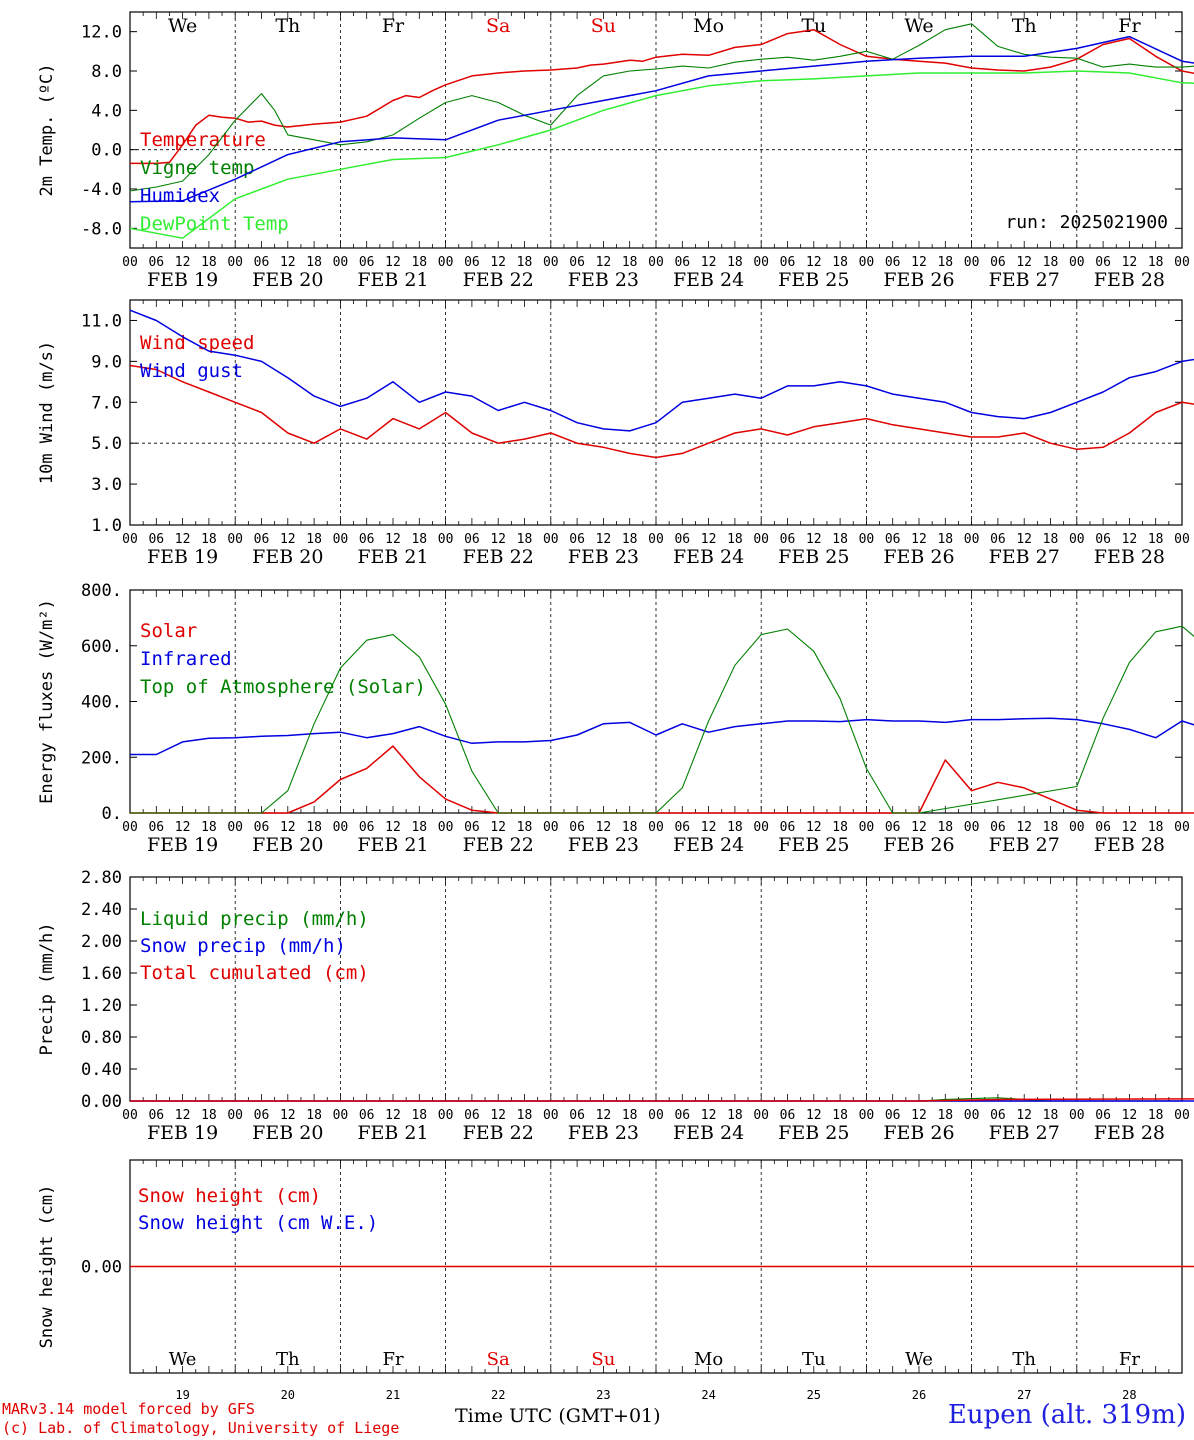 This screenshot has height=1440, width=1194. What do you see at coordinates (182, 1395) in the screenshot?
I see `day-number-label: 19` at bounding box center [182, 1395].